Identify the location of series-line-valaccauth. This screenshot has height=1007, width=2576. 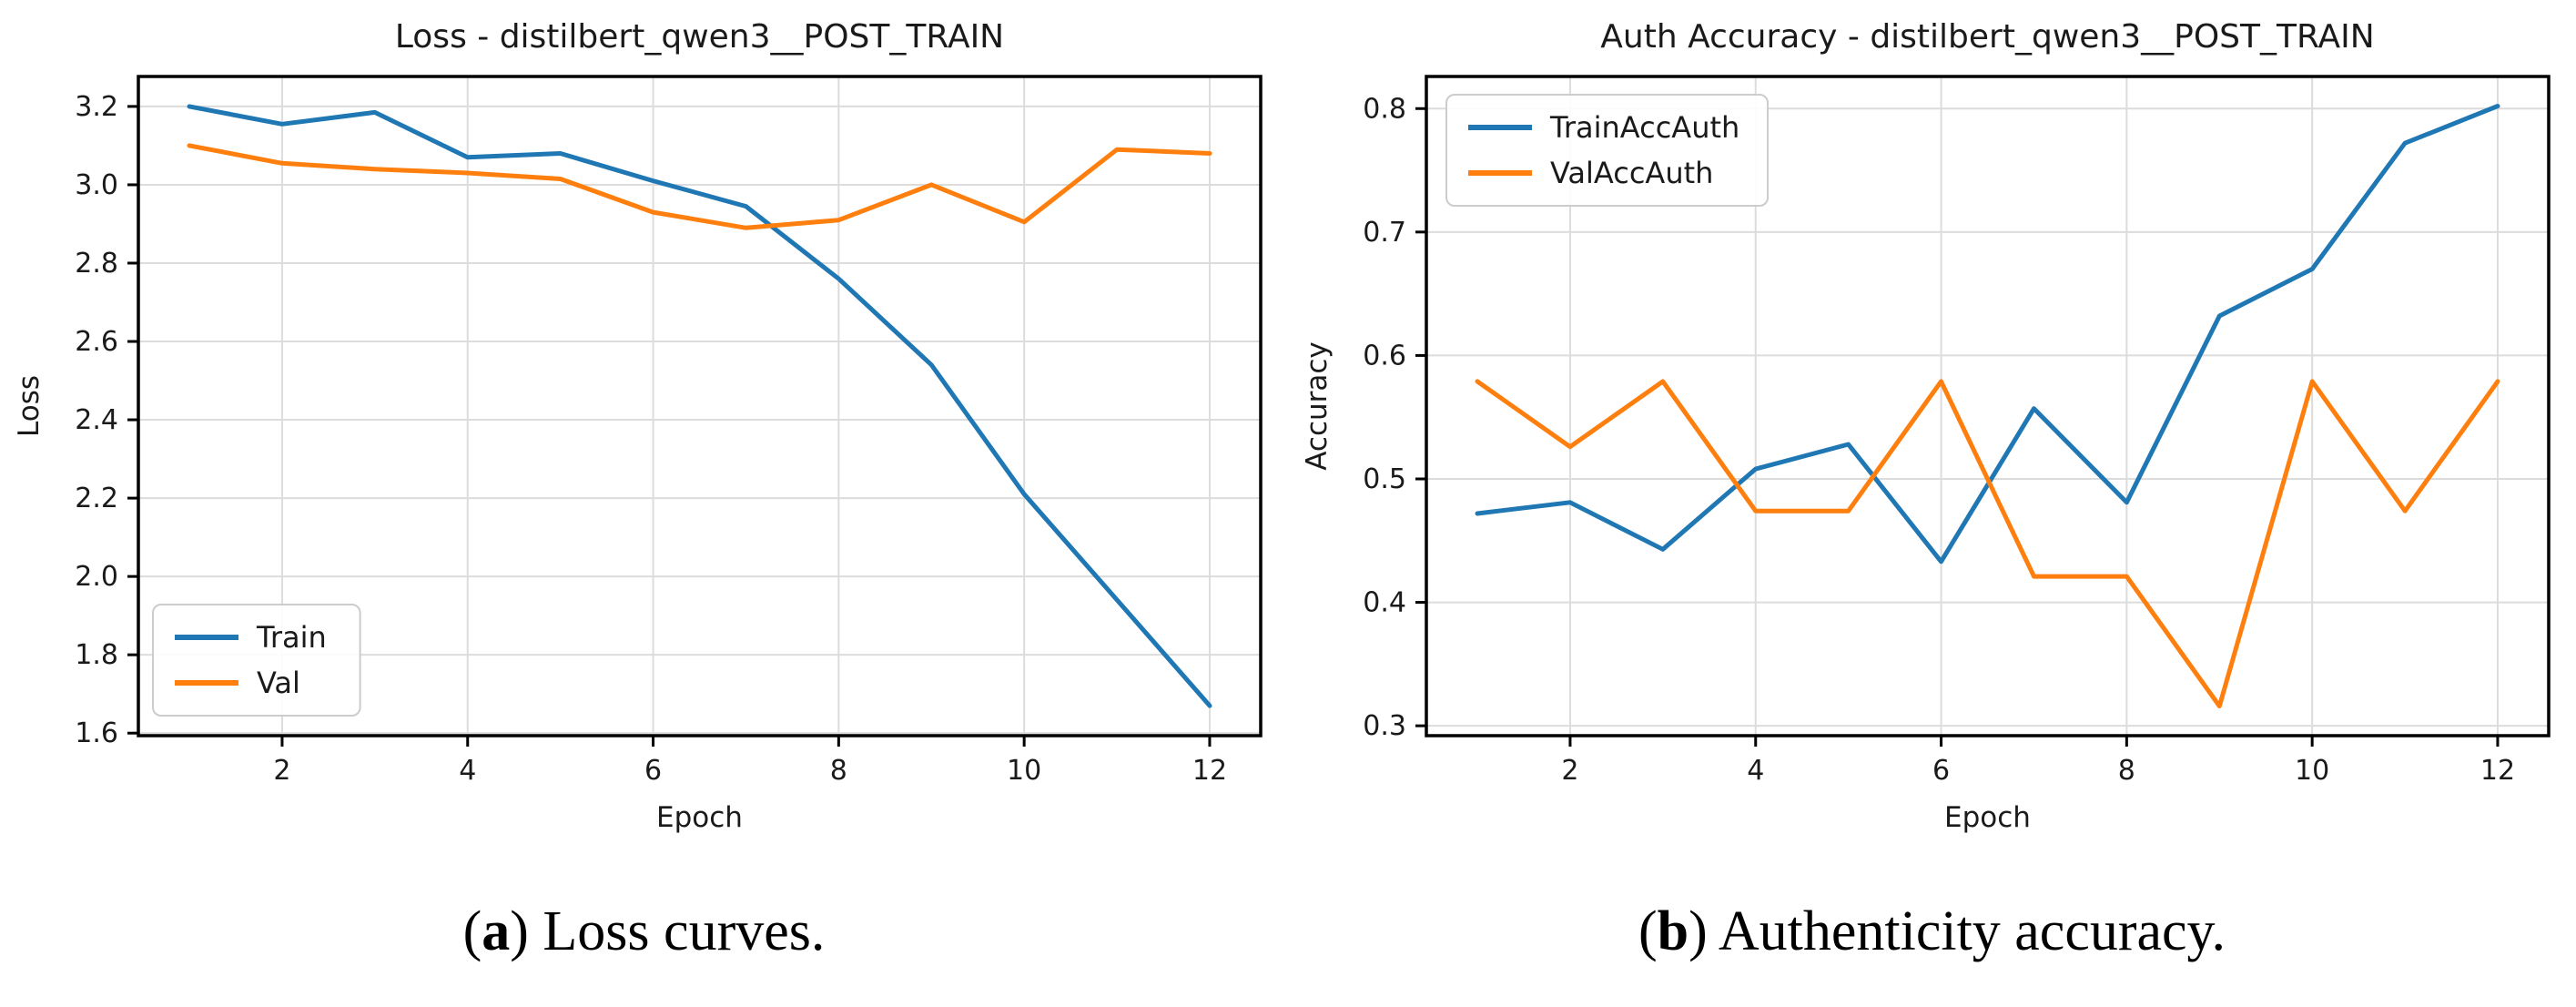
(1987, 543).